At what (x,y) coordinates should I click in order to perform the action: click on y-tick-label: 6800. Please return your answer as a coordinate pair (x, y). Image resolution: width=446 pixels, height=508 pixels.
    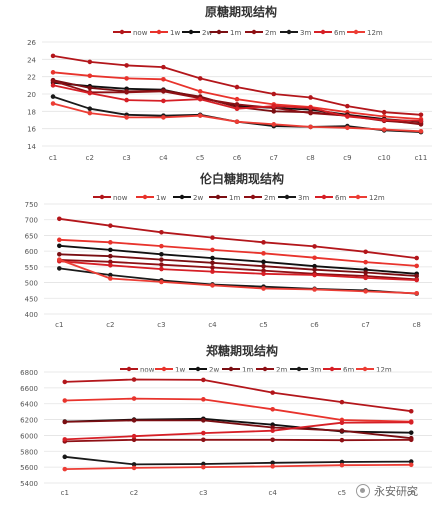
    Looking at the image, I should click on (29, 373).